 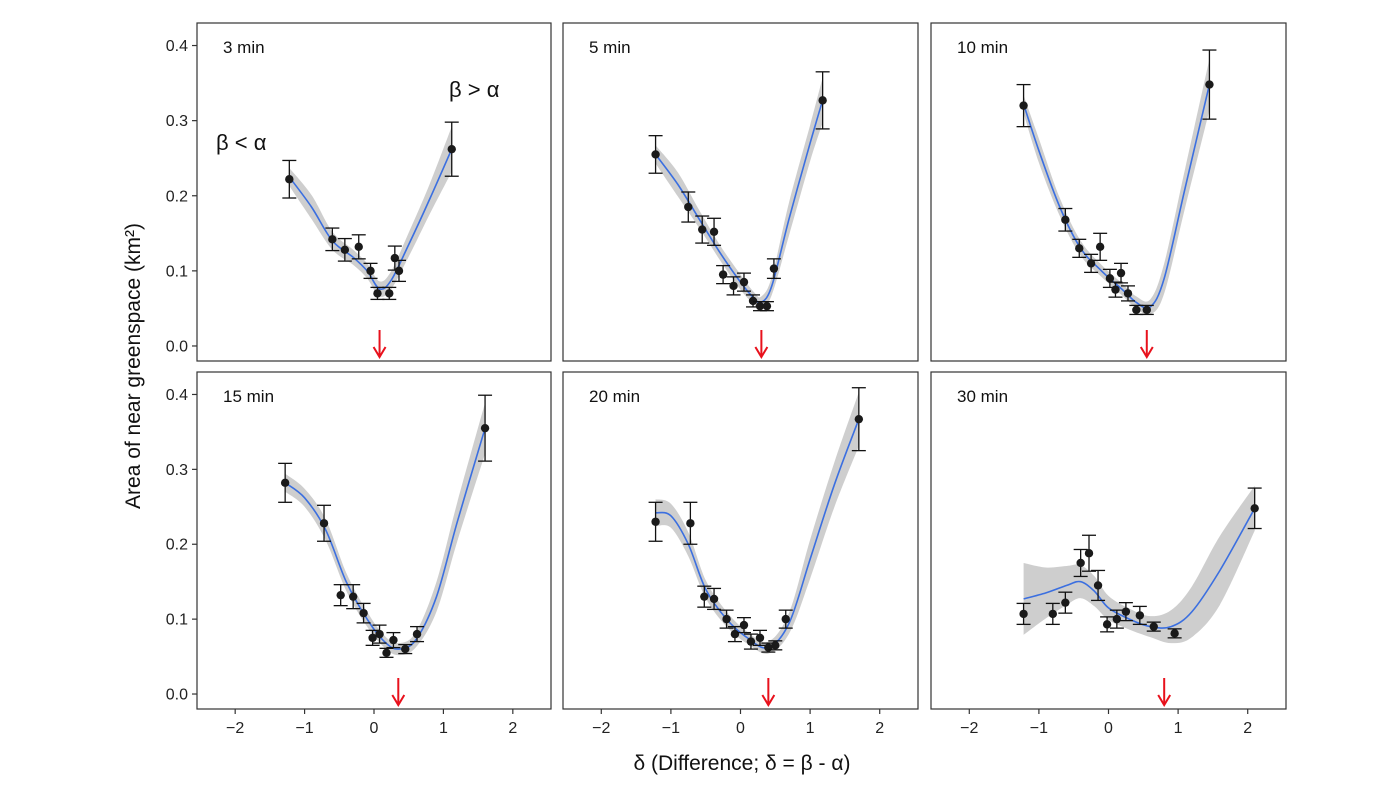 I want to click on panel-5-min: 5 min, so click(x=740, y=192).